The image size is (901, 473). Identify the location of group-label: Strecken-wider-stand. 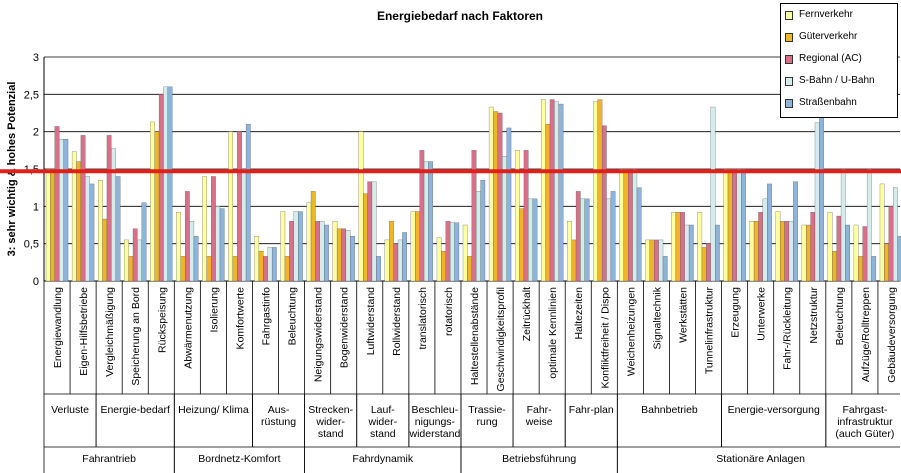
(330, 422).